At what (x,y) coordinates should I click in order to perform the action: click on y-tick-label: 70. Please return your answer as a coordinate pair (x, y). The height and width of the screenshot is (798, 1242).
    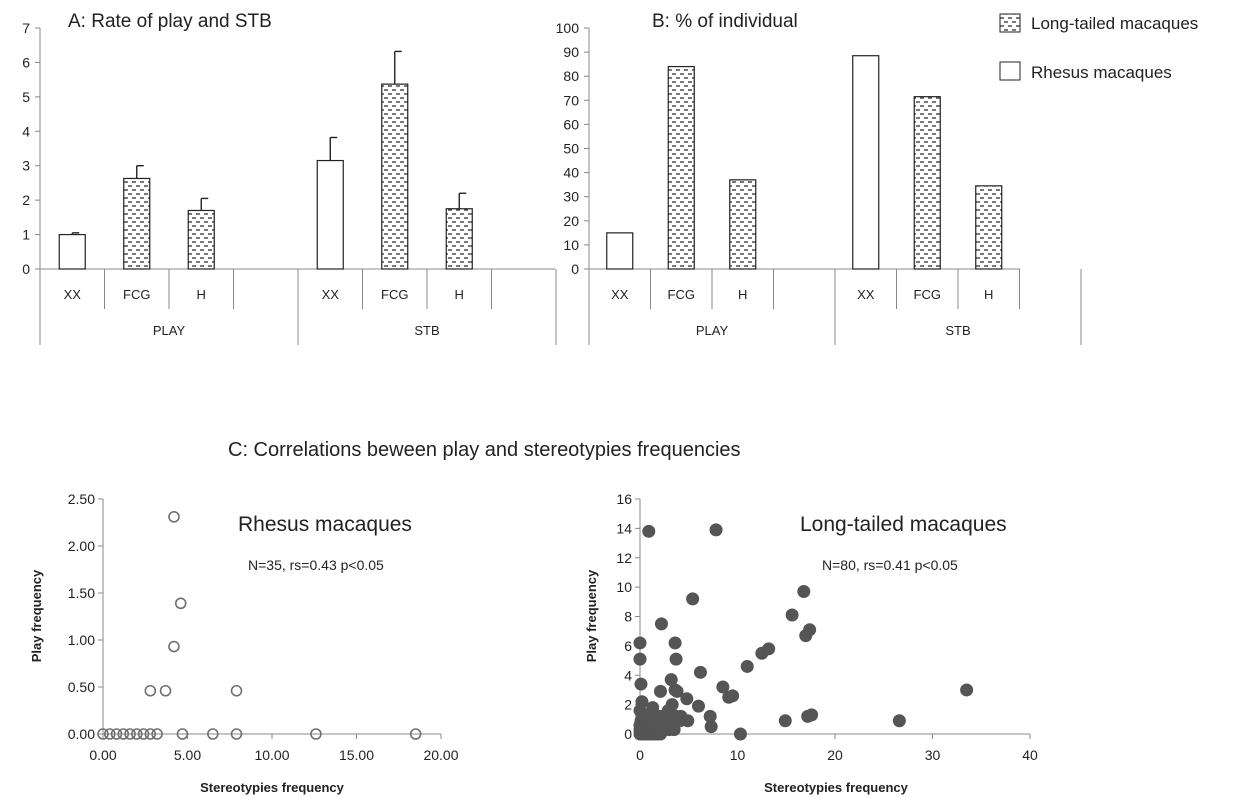
    Looking at the image, I should click on (571, 100).